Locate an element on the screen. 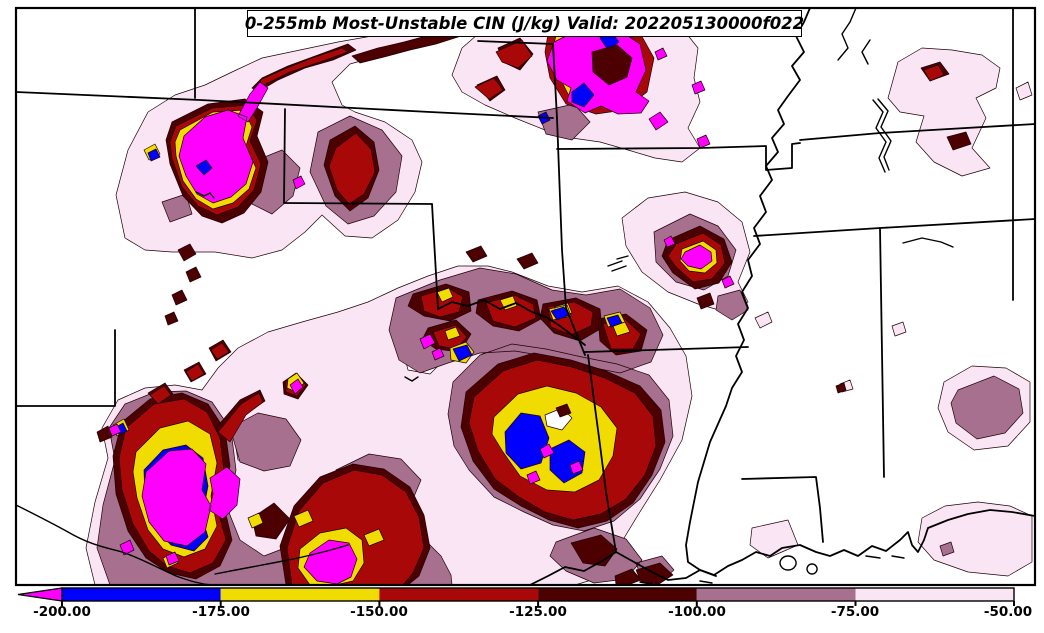 This screenshot has height=633, width=1044. colorbar-seg-neg125-neg100 is located at coordinates (617, 594).